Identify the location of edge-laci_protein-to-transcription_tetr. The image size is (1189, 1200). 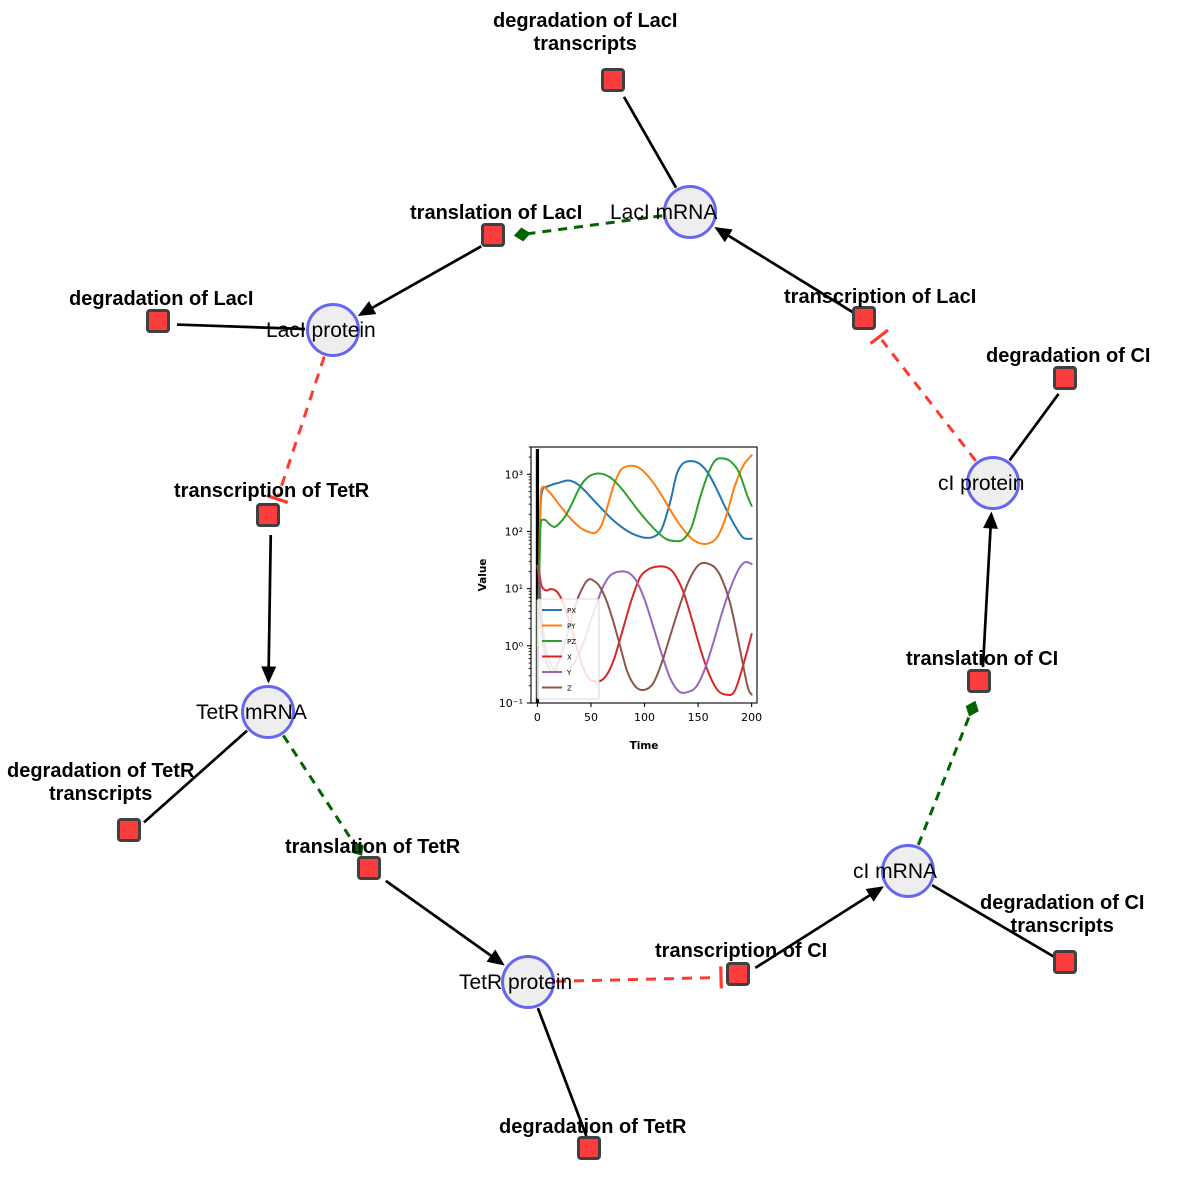
(296, 430).